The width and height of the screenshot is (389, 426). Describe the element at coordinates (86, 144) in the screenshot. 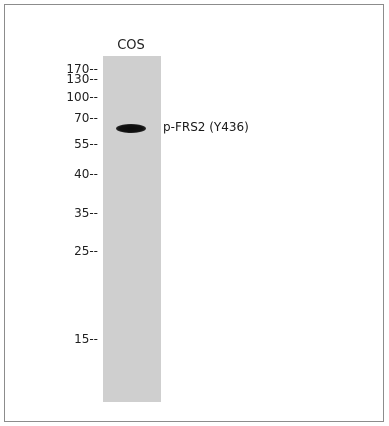

I see `marker-55: 55--` at that location.